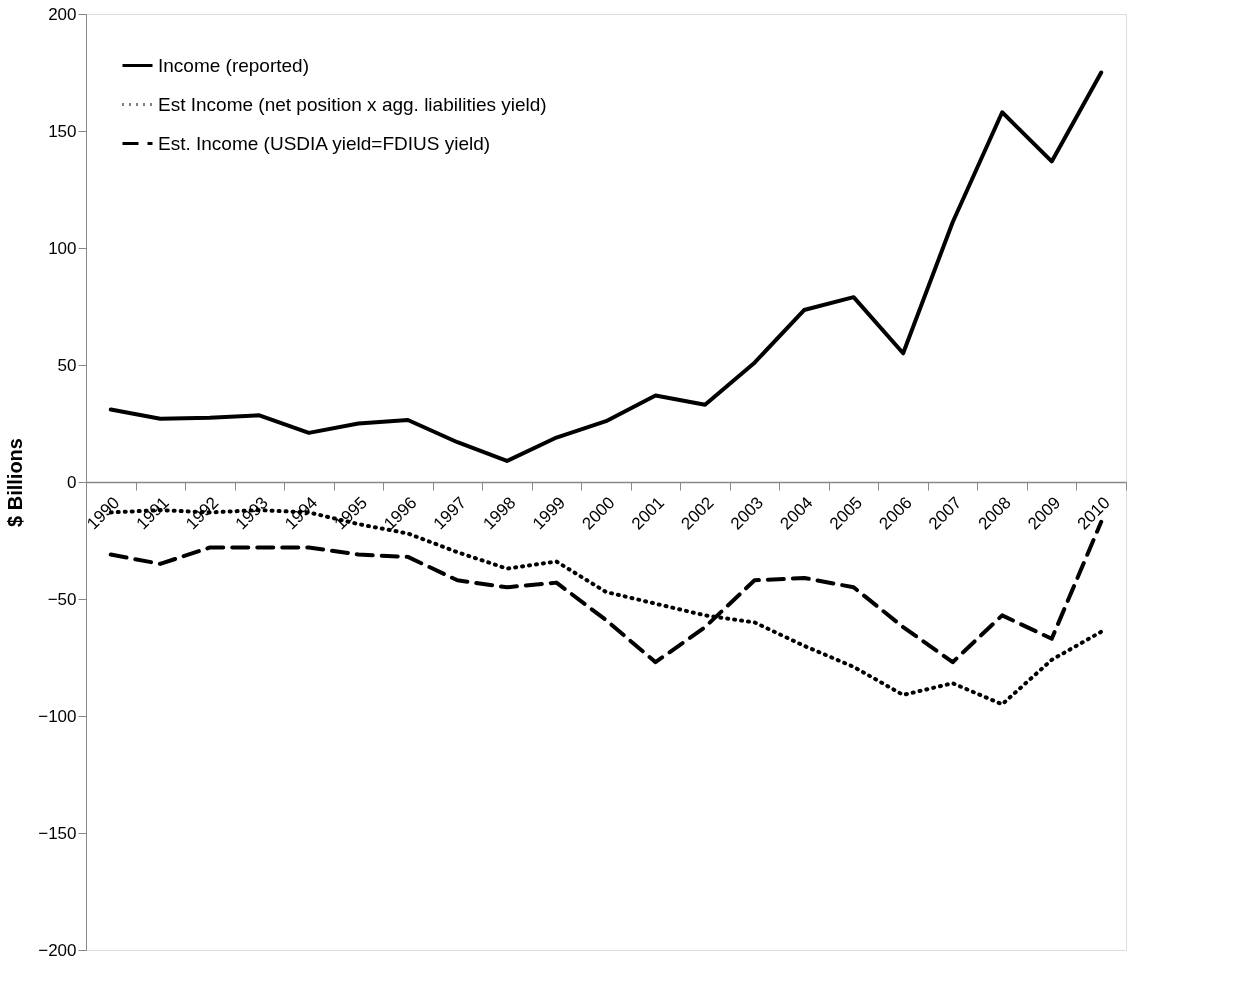 Image resolution: width=1253 pixels, height=989 pixels. What do you see at coordinates (324, 143) in the screenshot?
I see `legend-label: Est. Income (USDIA yield=FDIUS yield)` at bounding box center [324, 143].